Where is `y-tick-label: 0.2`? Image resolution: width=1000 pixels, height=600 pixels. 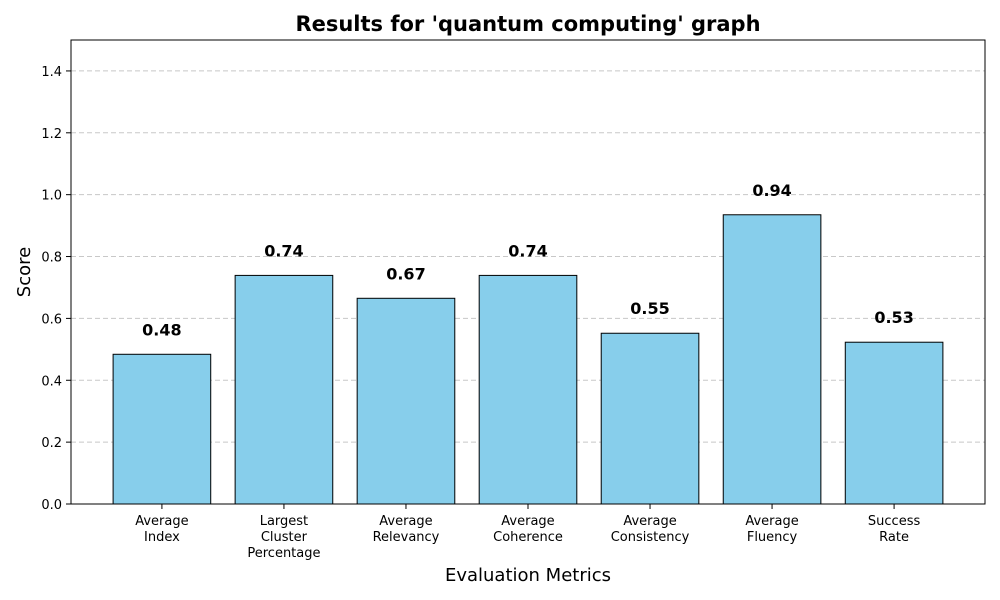
y-tick-label: 0.2 is located at coordinates (51, 443).